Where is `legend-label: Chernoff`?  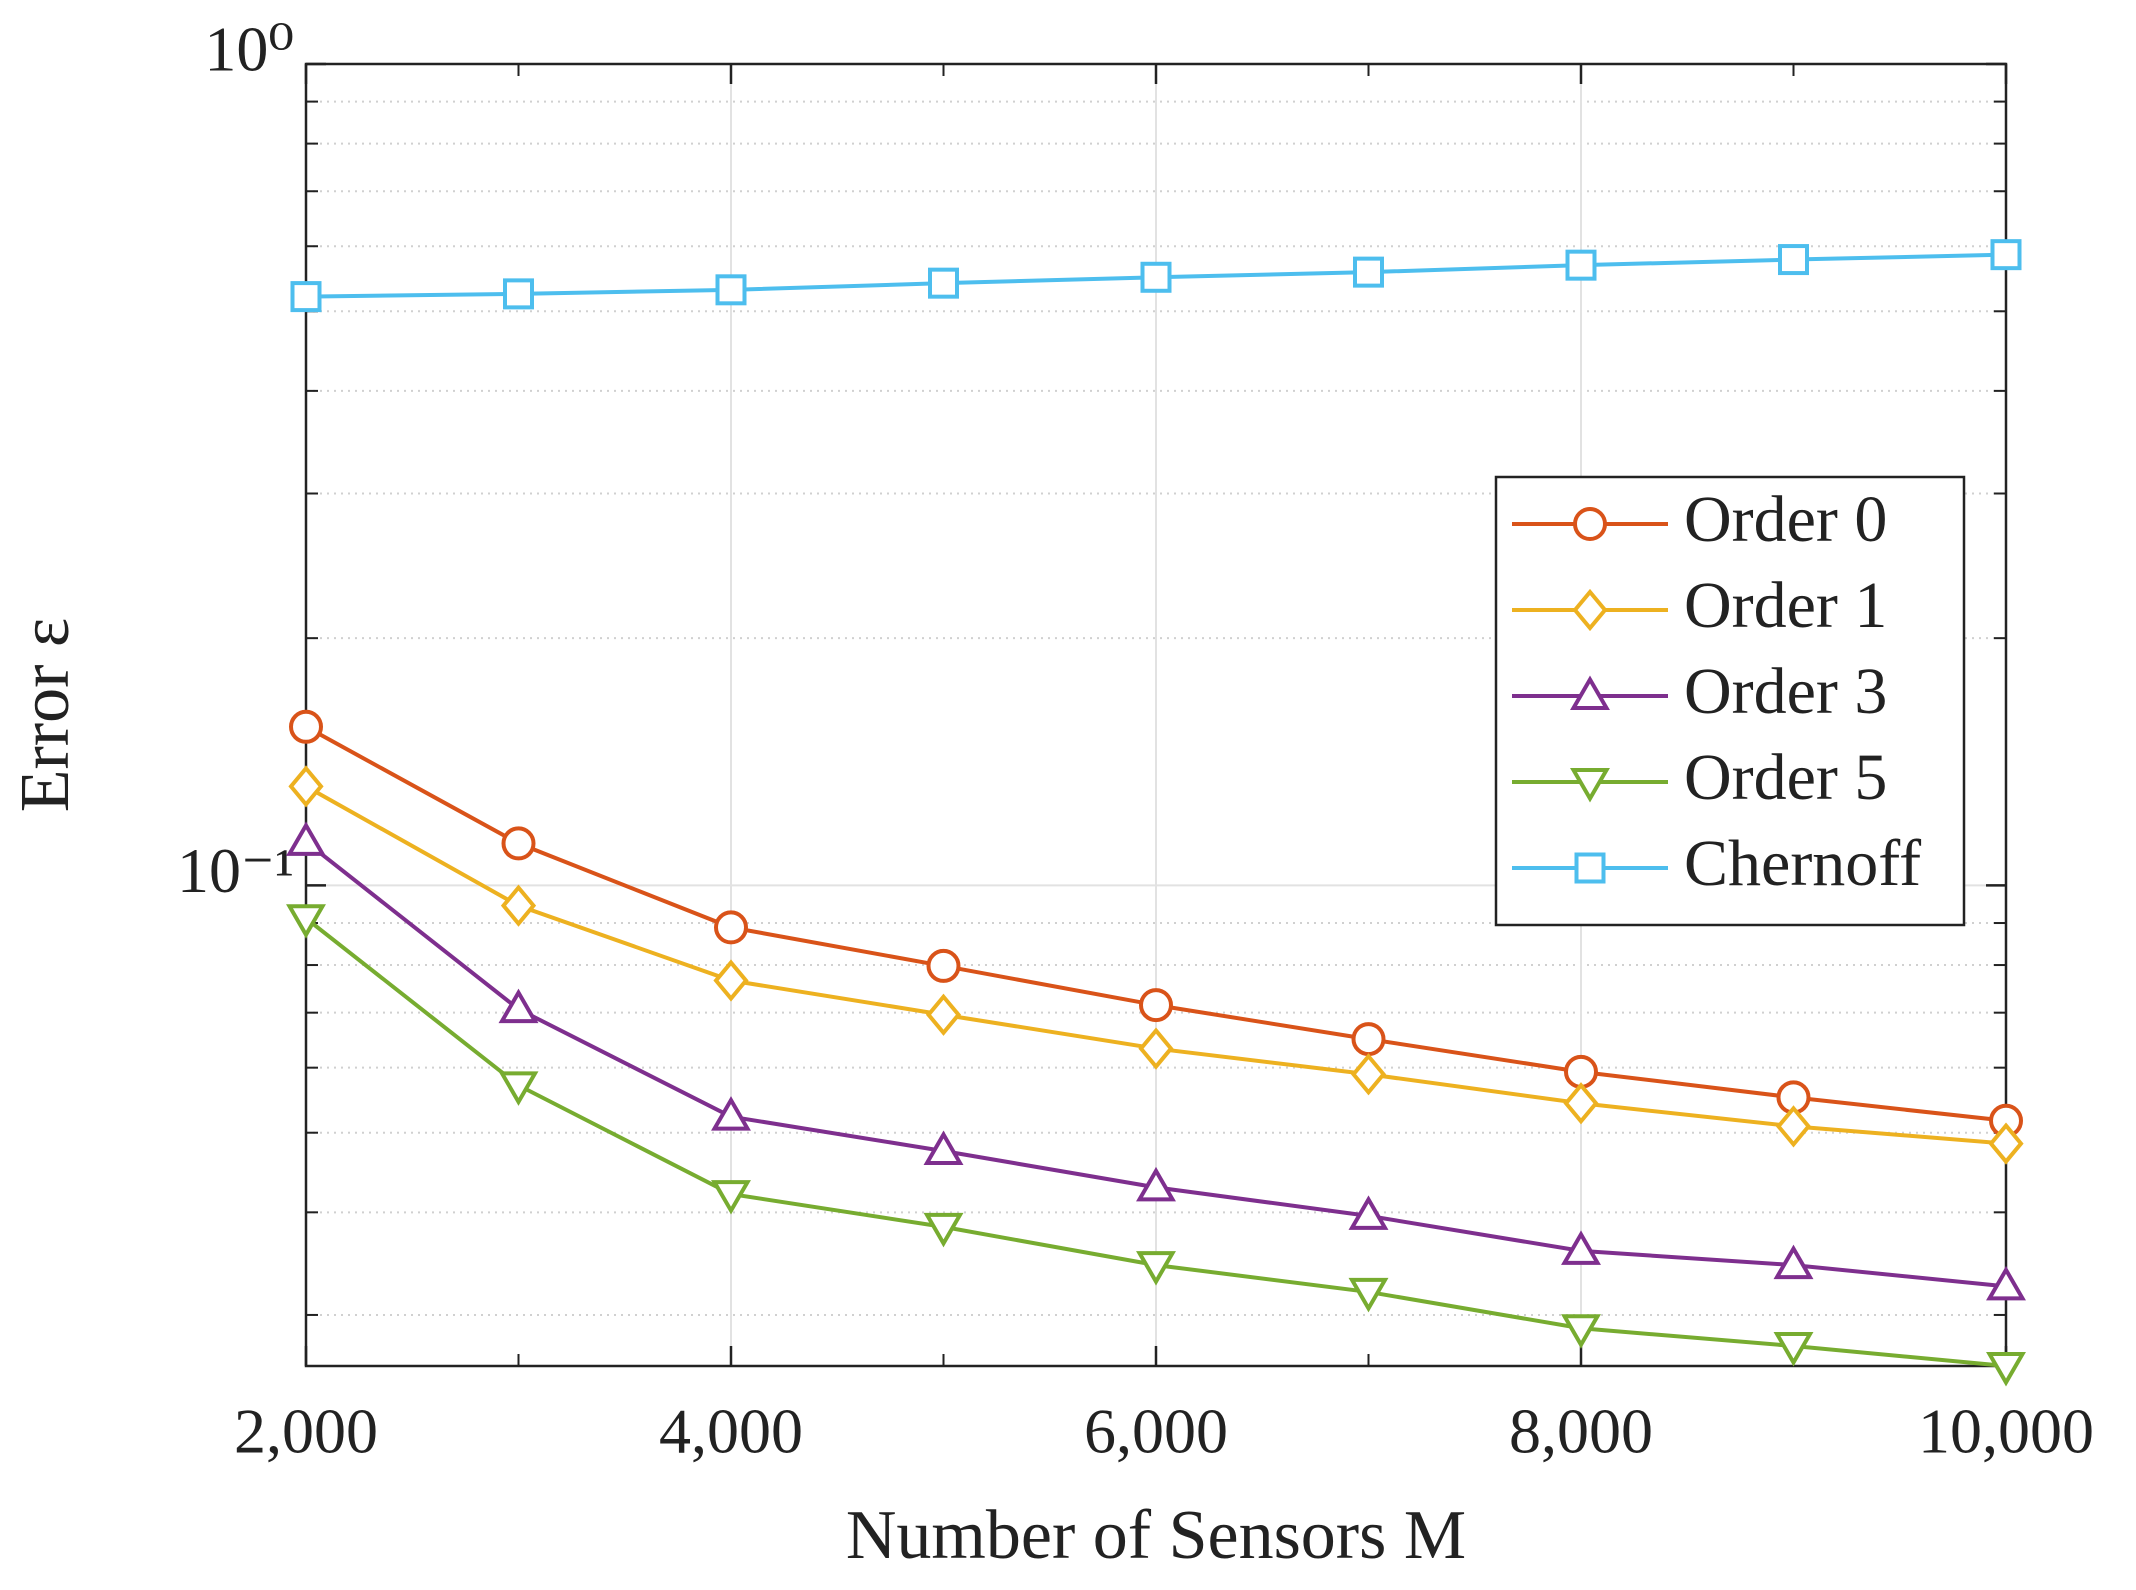 legend-label: Chernoff is located at coordinates (1802, 863).